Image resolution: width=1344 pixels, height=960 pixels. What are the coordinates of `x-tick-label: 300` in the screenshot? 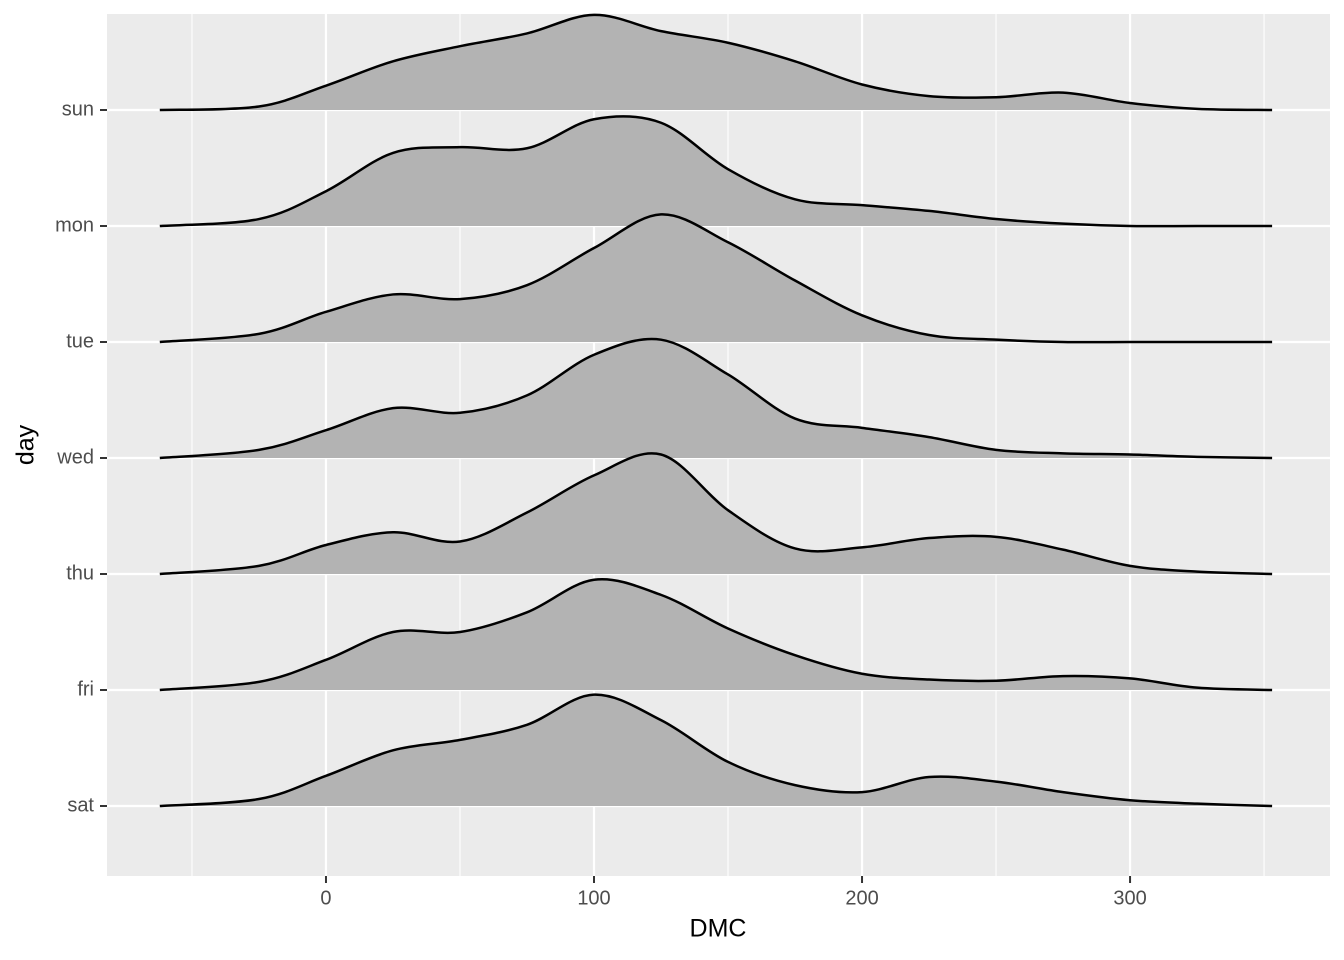 It's located at (1129, 898).